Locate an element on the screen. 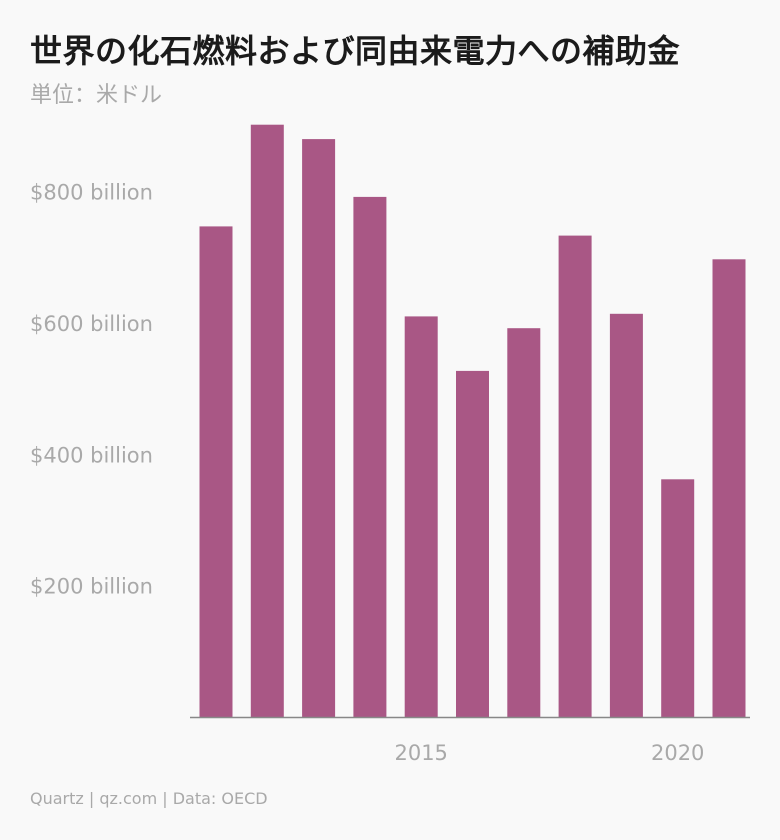 The height and width of the screenshot is (840, 780). x-tick-label-2015: 2015 is located at coordinates (420, 753).